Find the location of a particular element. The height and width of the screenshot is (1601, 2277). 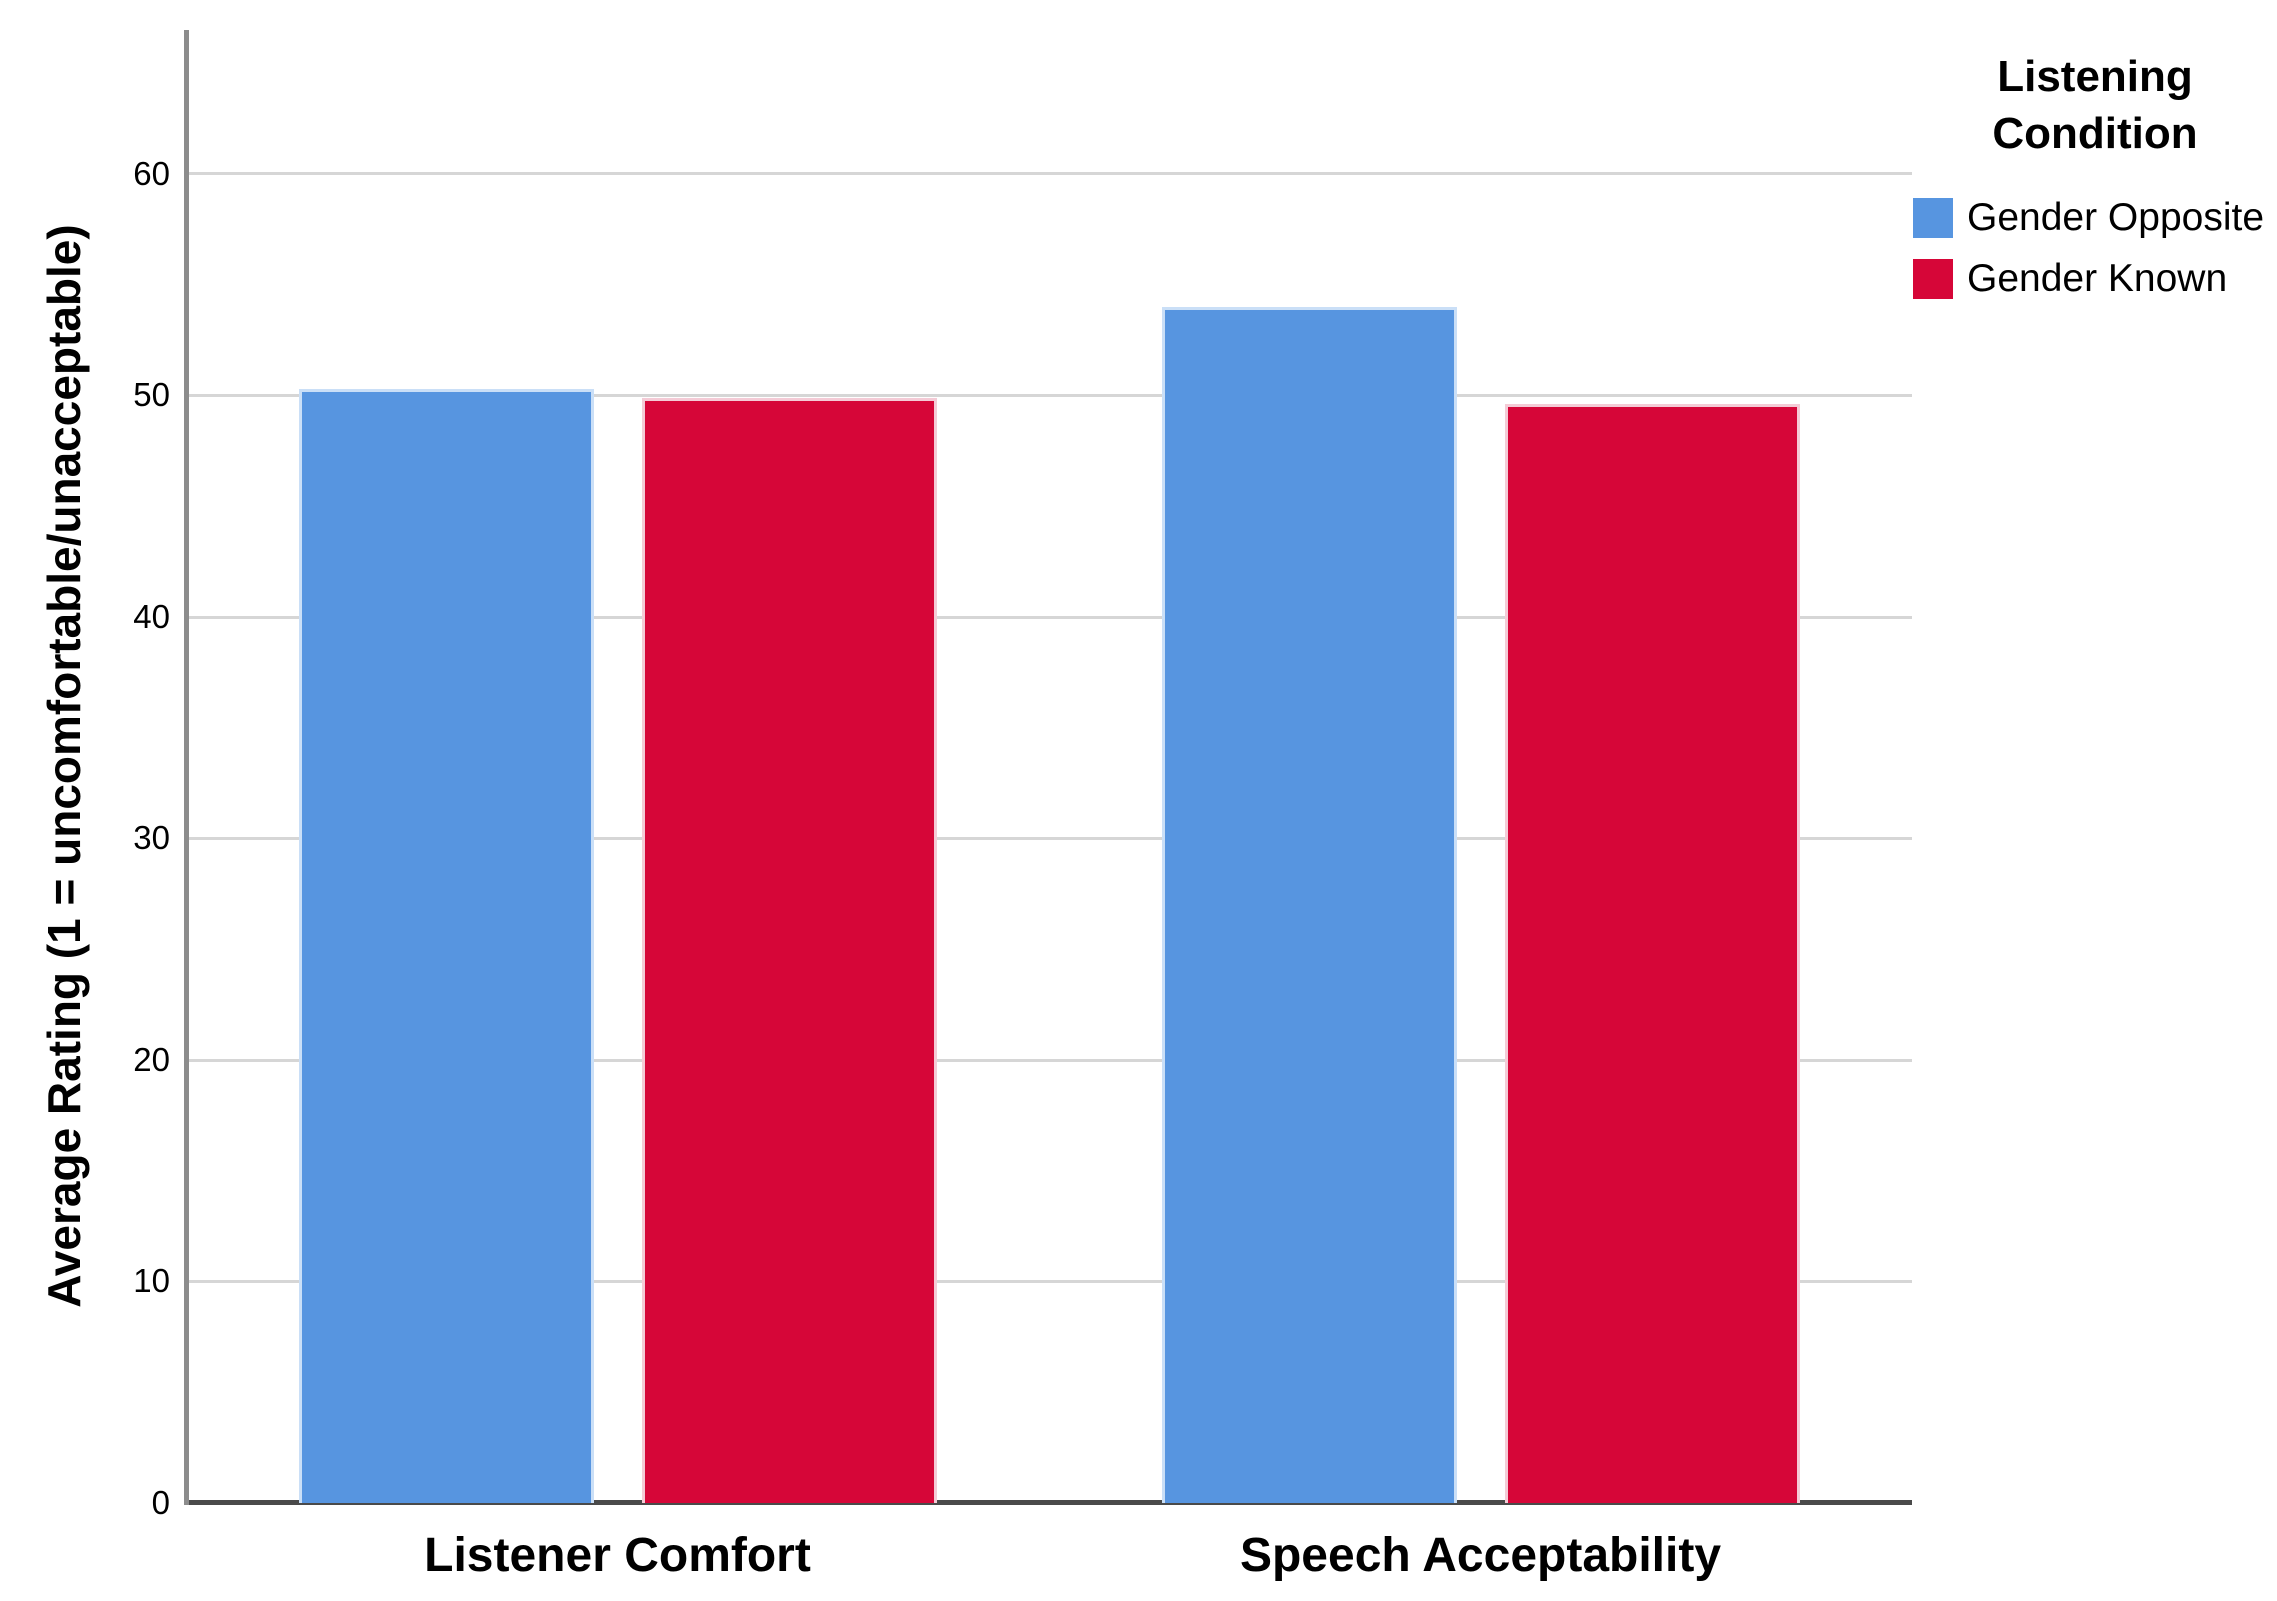

legend-item-label: Gender Known is located at coordinates (2097, 278).